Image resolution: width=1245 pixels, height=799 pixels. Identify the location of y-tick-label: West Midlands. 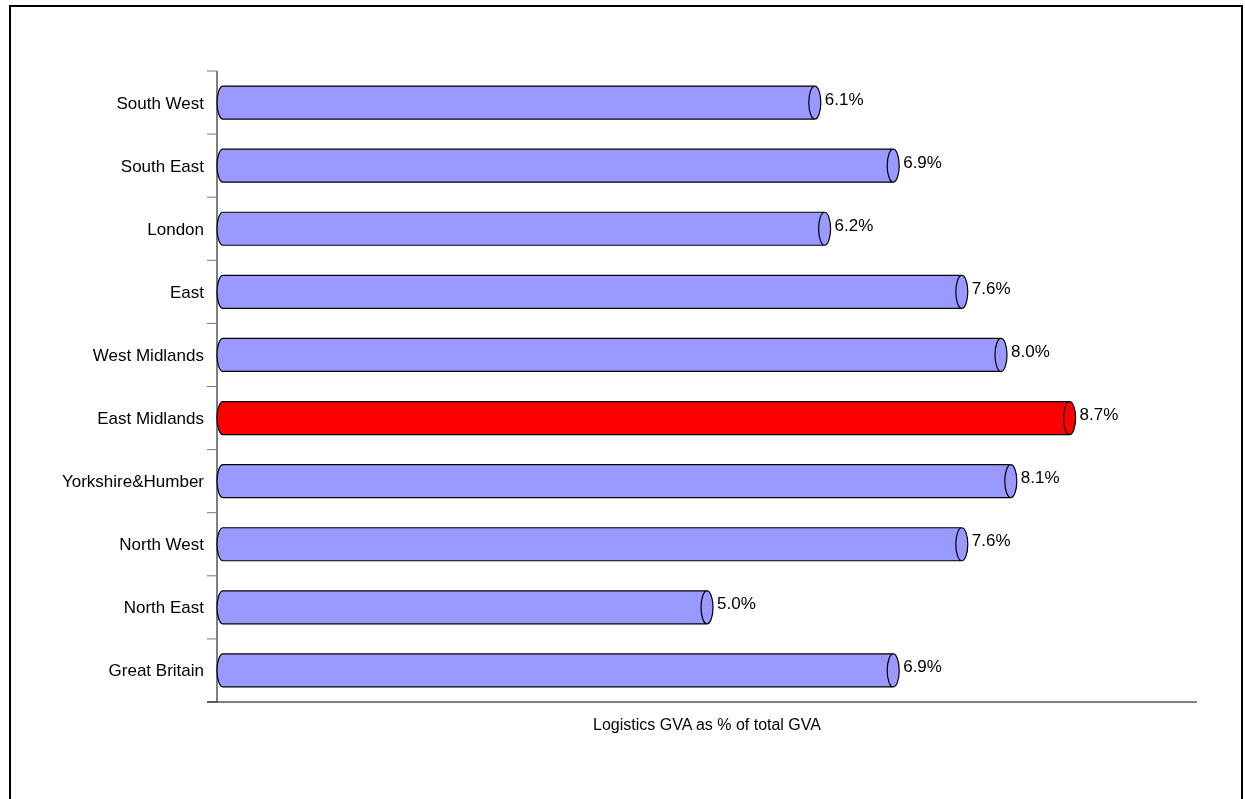
(148, 355).